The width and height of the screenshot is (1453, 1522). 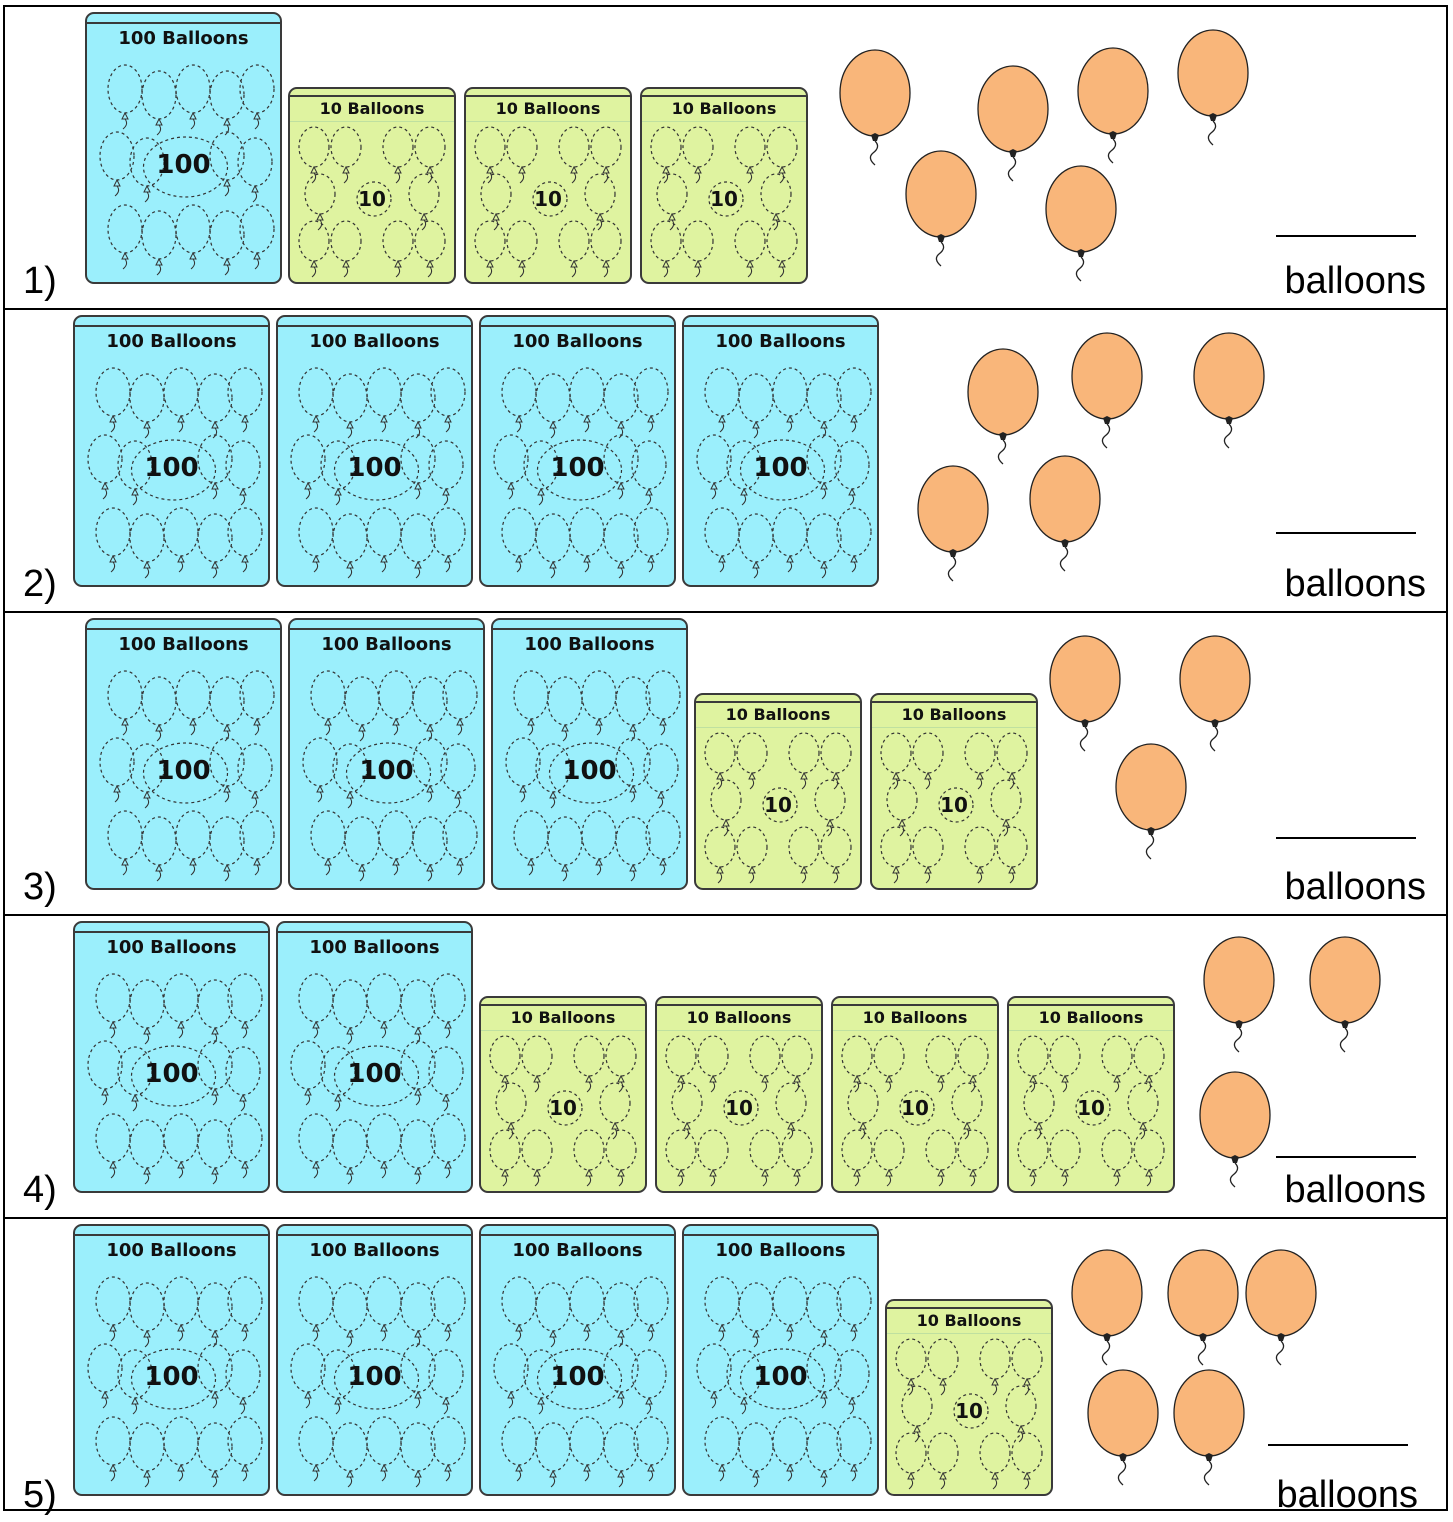 I want to click on problem-number: 1), so click(x=40, y=281).